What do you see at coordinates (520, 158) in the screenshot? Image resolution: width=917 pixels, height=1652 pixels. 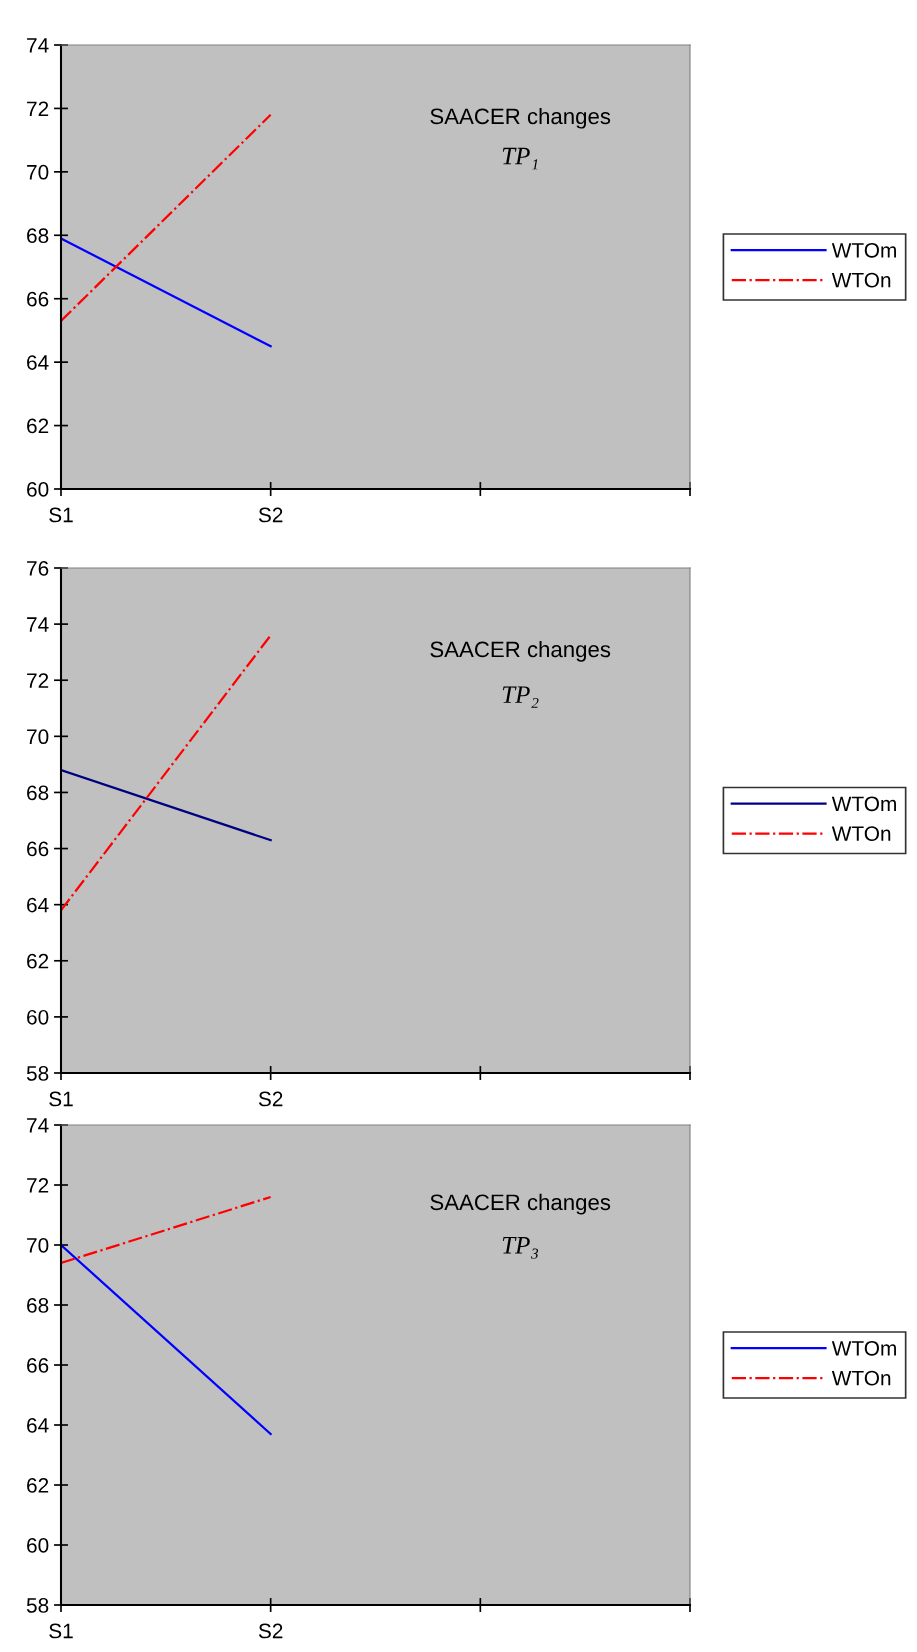 I see `annotation: TP₁` at bounding box center [520, 158].